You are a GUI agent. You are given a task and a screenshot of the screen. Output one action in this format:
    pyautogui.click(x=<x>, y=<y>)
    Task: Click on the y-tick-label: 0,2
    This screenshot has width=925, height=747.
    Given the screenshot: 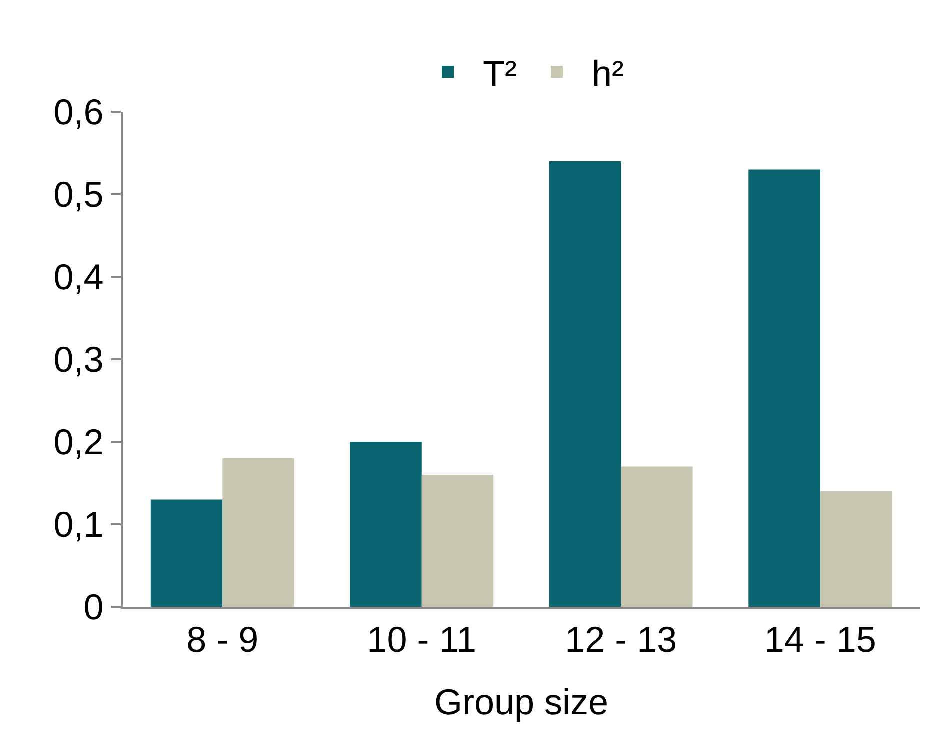 What is the action you would take?
    pyautogui.click(x=79, y=442)
    